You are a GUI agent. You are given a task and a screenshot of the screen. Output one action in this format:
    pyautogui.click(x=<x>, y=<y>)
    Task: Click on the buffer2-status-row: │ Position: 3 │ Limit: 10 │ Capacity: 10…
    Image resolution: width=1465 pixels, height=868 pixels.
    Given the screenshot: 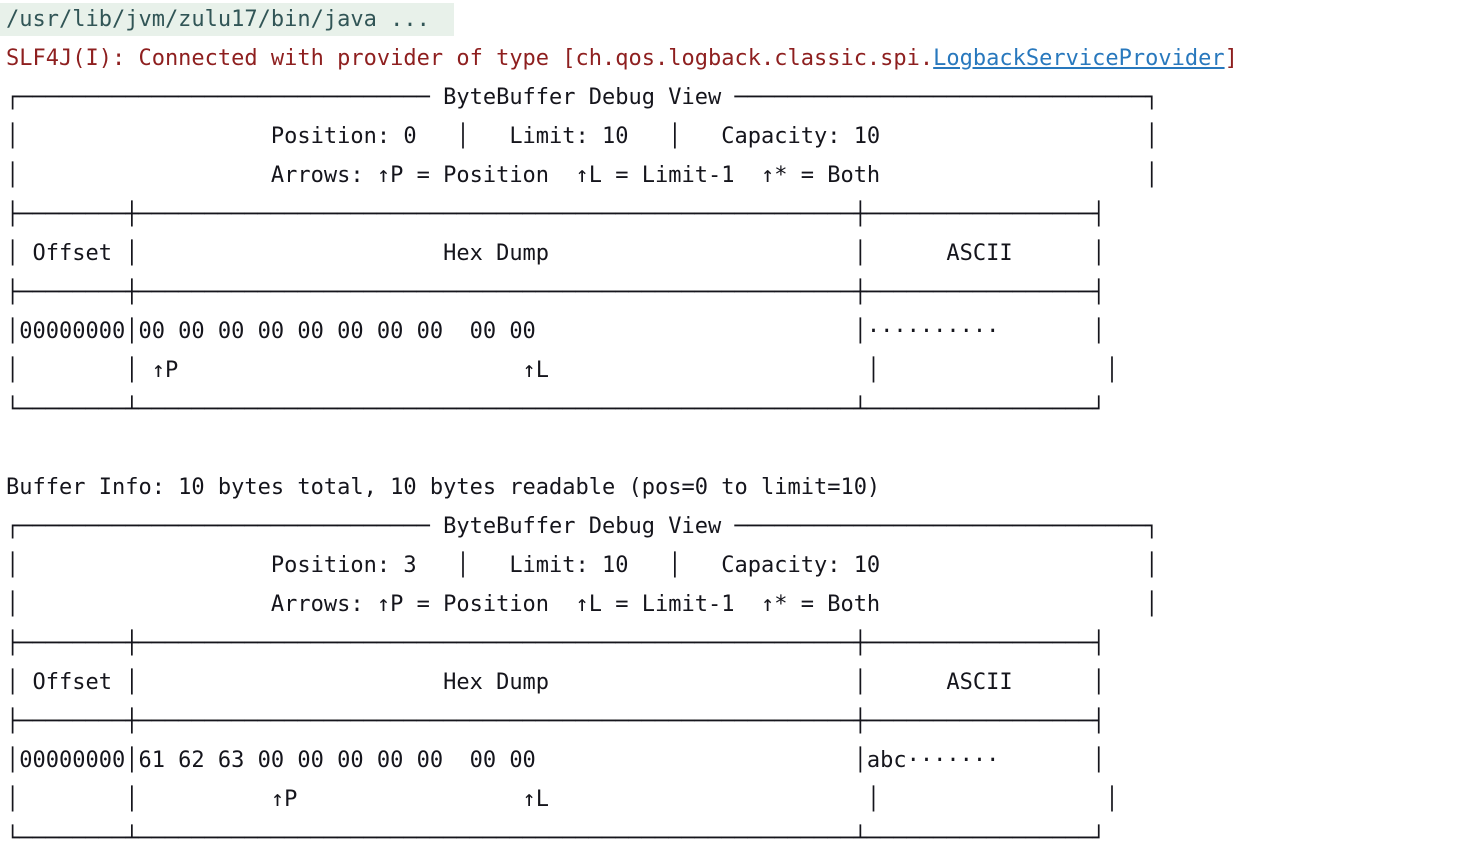 What is the action you would take?
    pyautogui.click(x=735, y=565)
    